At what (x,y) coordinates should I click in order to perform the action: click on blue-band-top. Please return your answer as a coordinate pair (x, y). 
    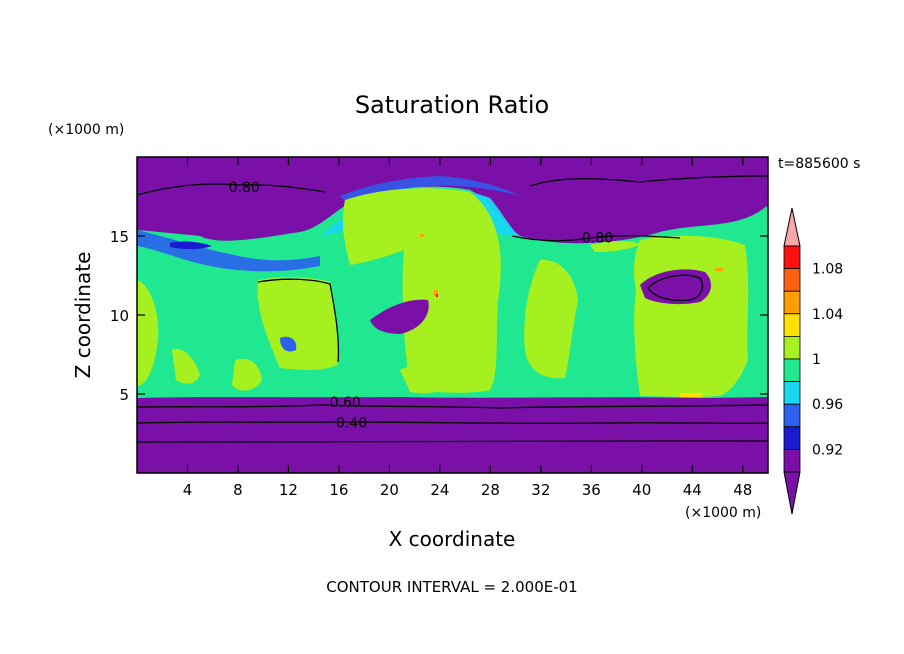
    Looking at the image, I should click on (430, 191).